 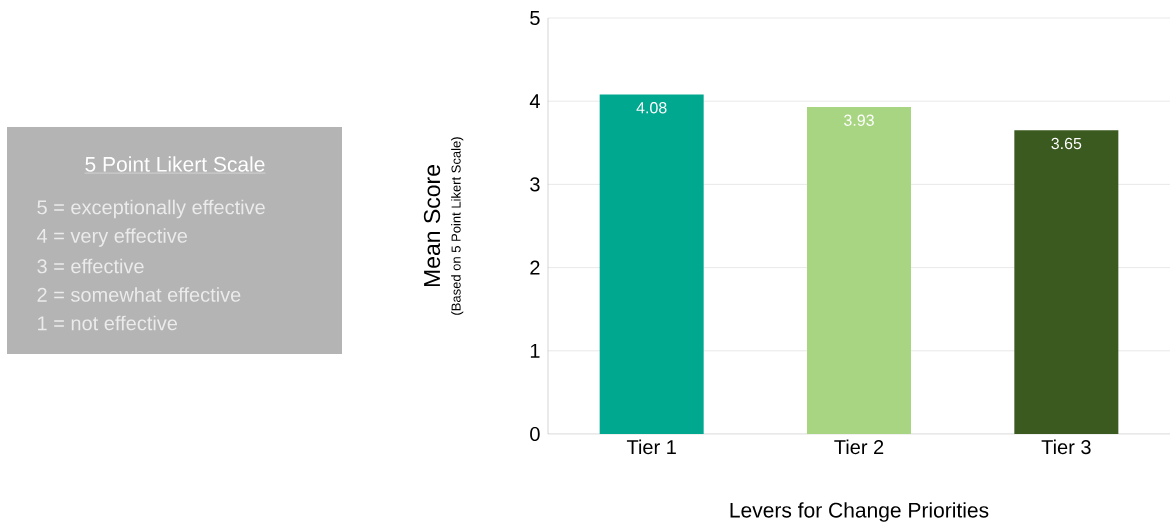 I want to click on x-tick-label: Tier 2, so click(x=859, y=447).